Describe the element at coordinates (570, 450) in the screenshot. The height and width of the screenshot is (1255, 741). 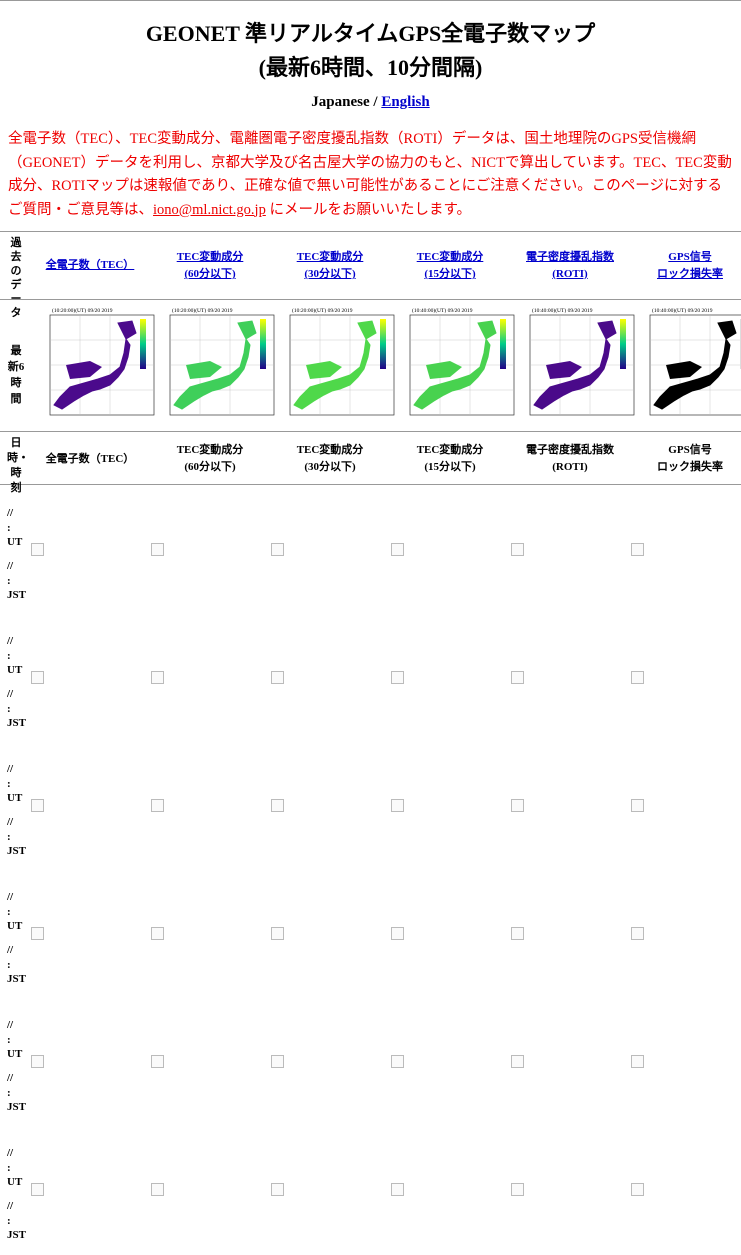
I see `header-line: 電子密度擾乱指数` at that location.